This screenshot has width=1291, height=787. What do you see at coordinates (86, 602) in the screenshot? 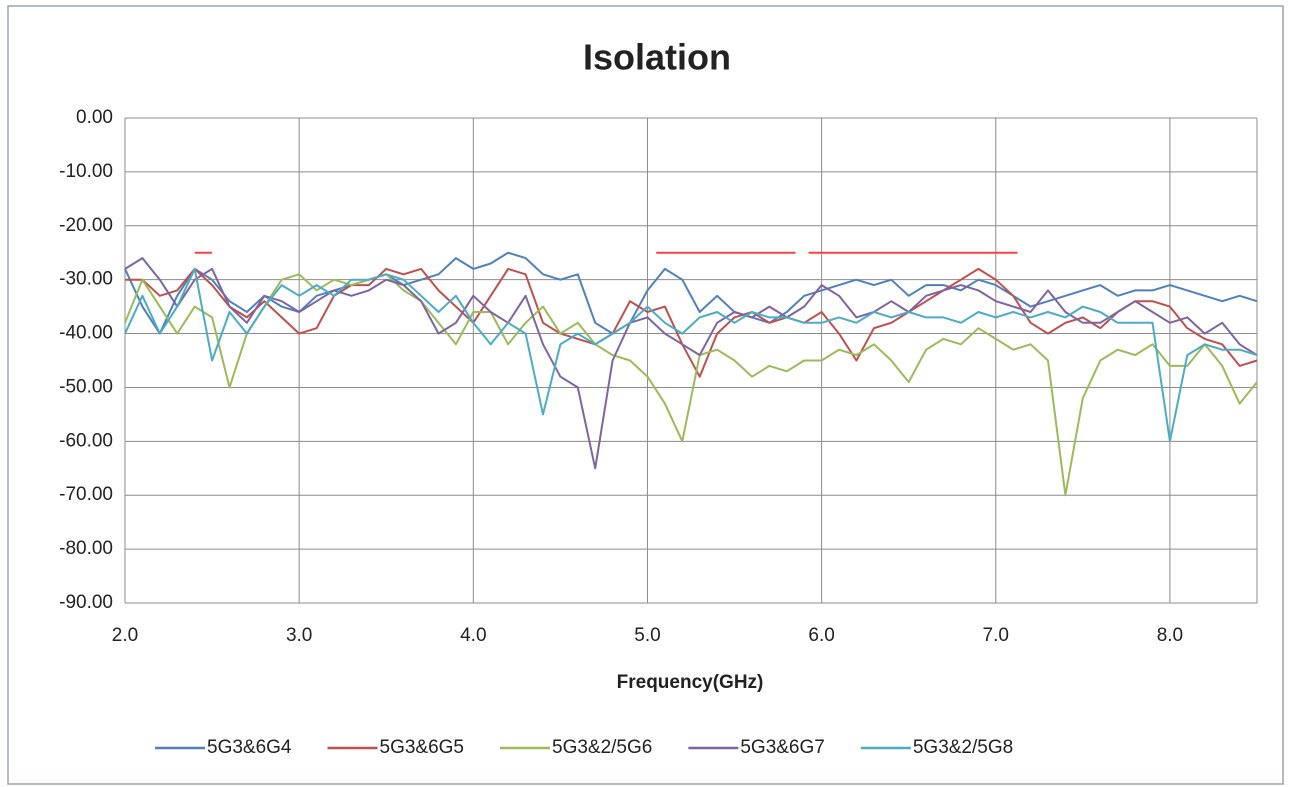
I see `y-tick-label: -90.00` at bounding box center [86, 602].